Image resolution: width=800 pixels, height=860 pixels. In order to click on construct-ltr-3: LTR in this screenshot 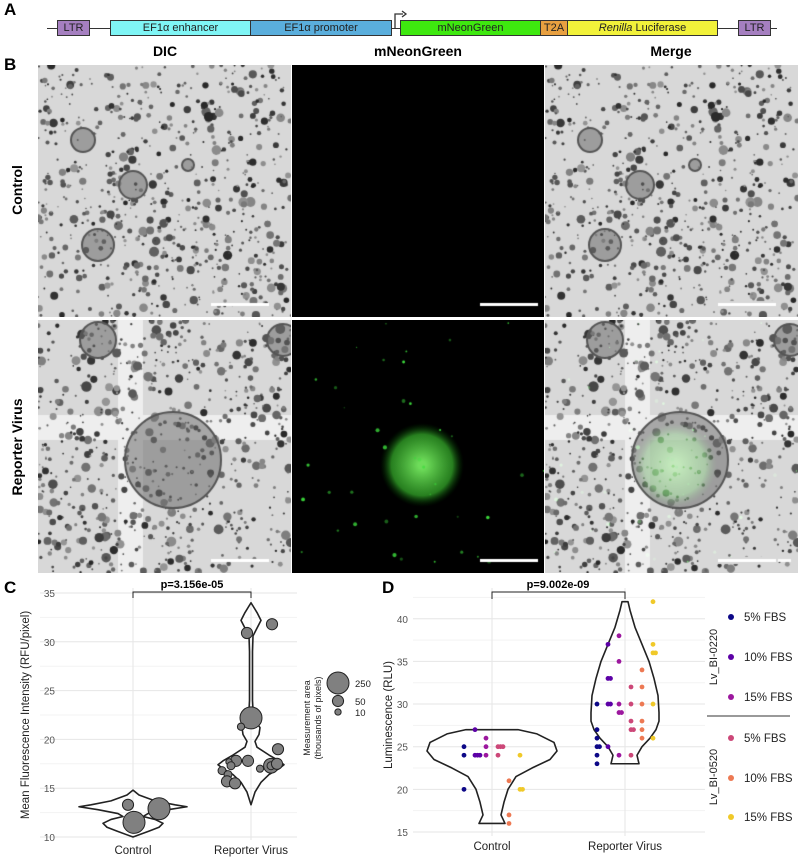, I will do `click(754, 28)`.